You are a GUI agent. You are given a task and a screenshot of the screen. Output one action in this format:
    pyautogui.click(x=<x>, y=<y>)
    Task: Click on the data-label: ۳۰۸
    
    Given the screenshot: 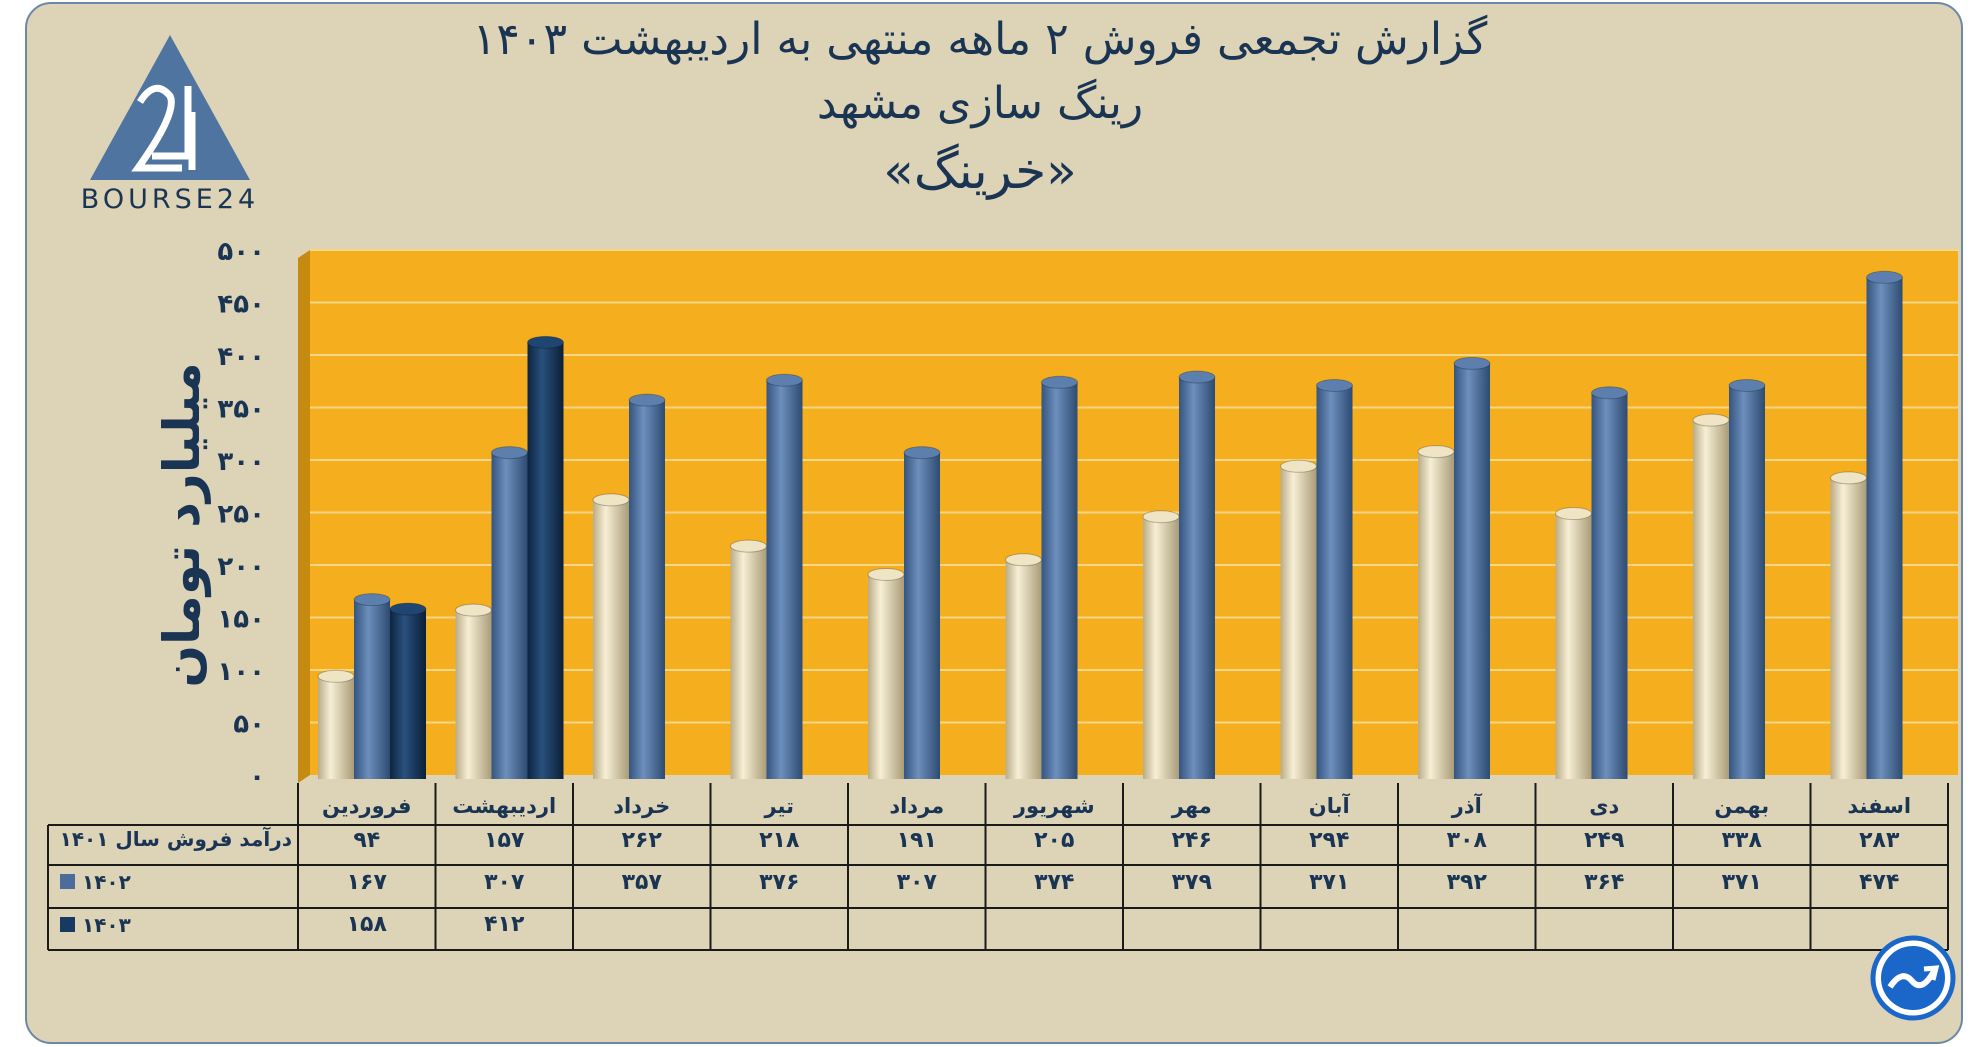 What is the action you would take?
    pyautogui.click(x=1467, y=840)
    